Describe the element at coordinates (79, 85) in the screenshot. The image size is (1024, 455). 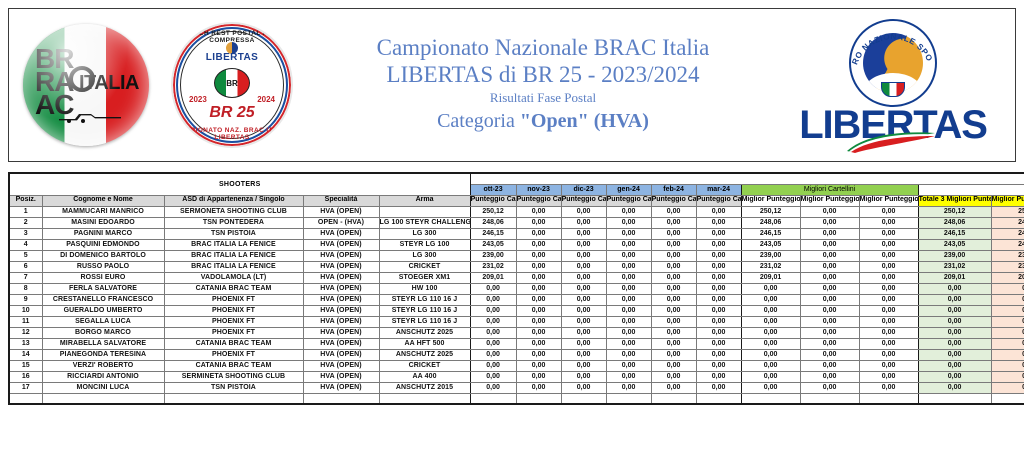
I see `brac-italia-logo-slot: BRRAAC ITALIA` at that location.